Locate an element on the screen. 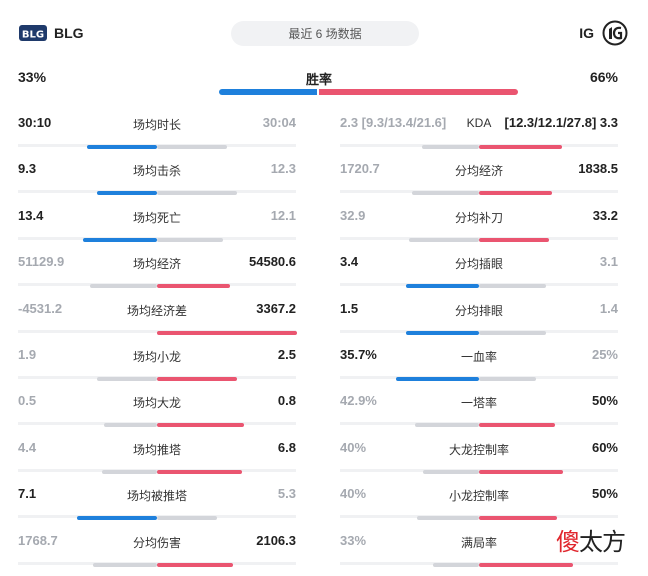 The height and width of the screenshot is (576, 648). stat-label: 场均击杀 is located at coordinates (157, 171).